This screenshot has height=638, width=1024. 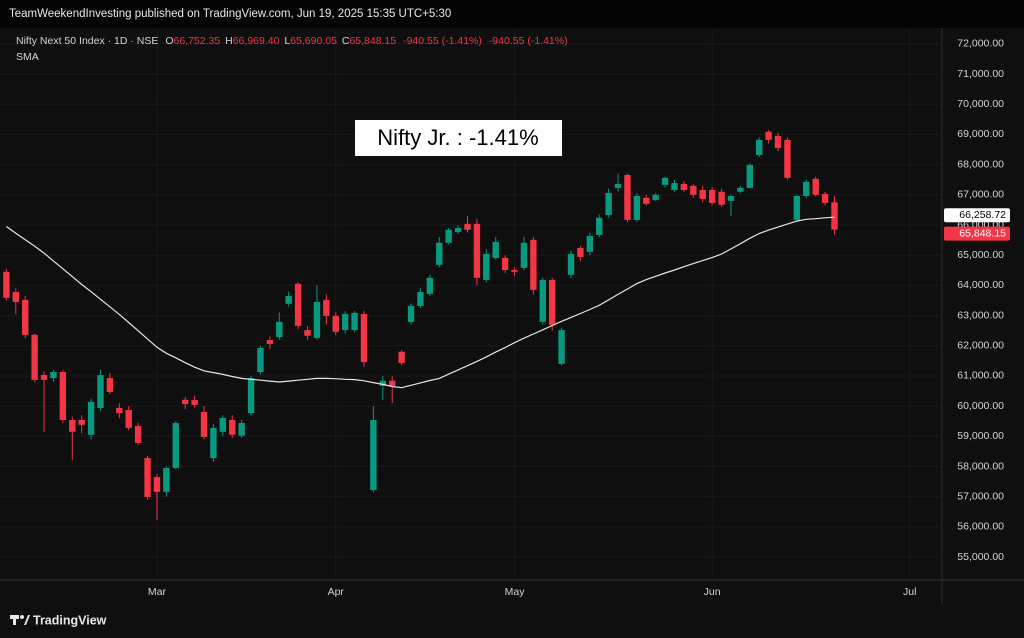 What do you see at coordinates (980, 195) in the screenshot?
I see `y-tick-label: 67,000.00` at bounding box center [980, 195].